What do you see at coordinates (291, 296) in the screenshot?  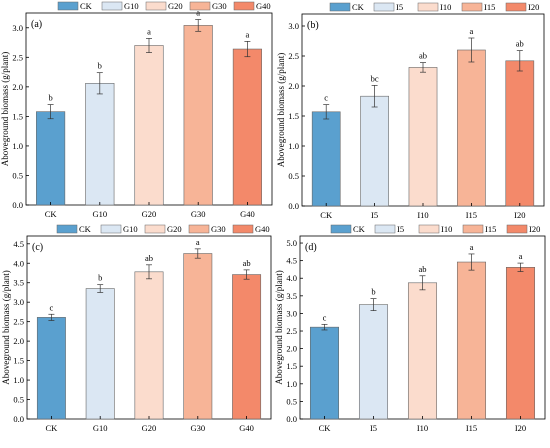 I see `y-tick-label: 3.5` at bounding box center [291, 296].